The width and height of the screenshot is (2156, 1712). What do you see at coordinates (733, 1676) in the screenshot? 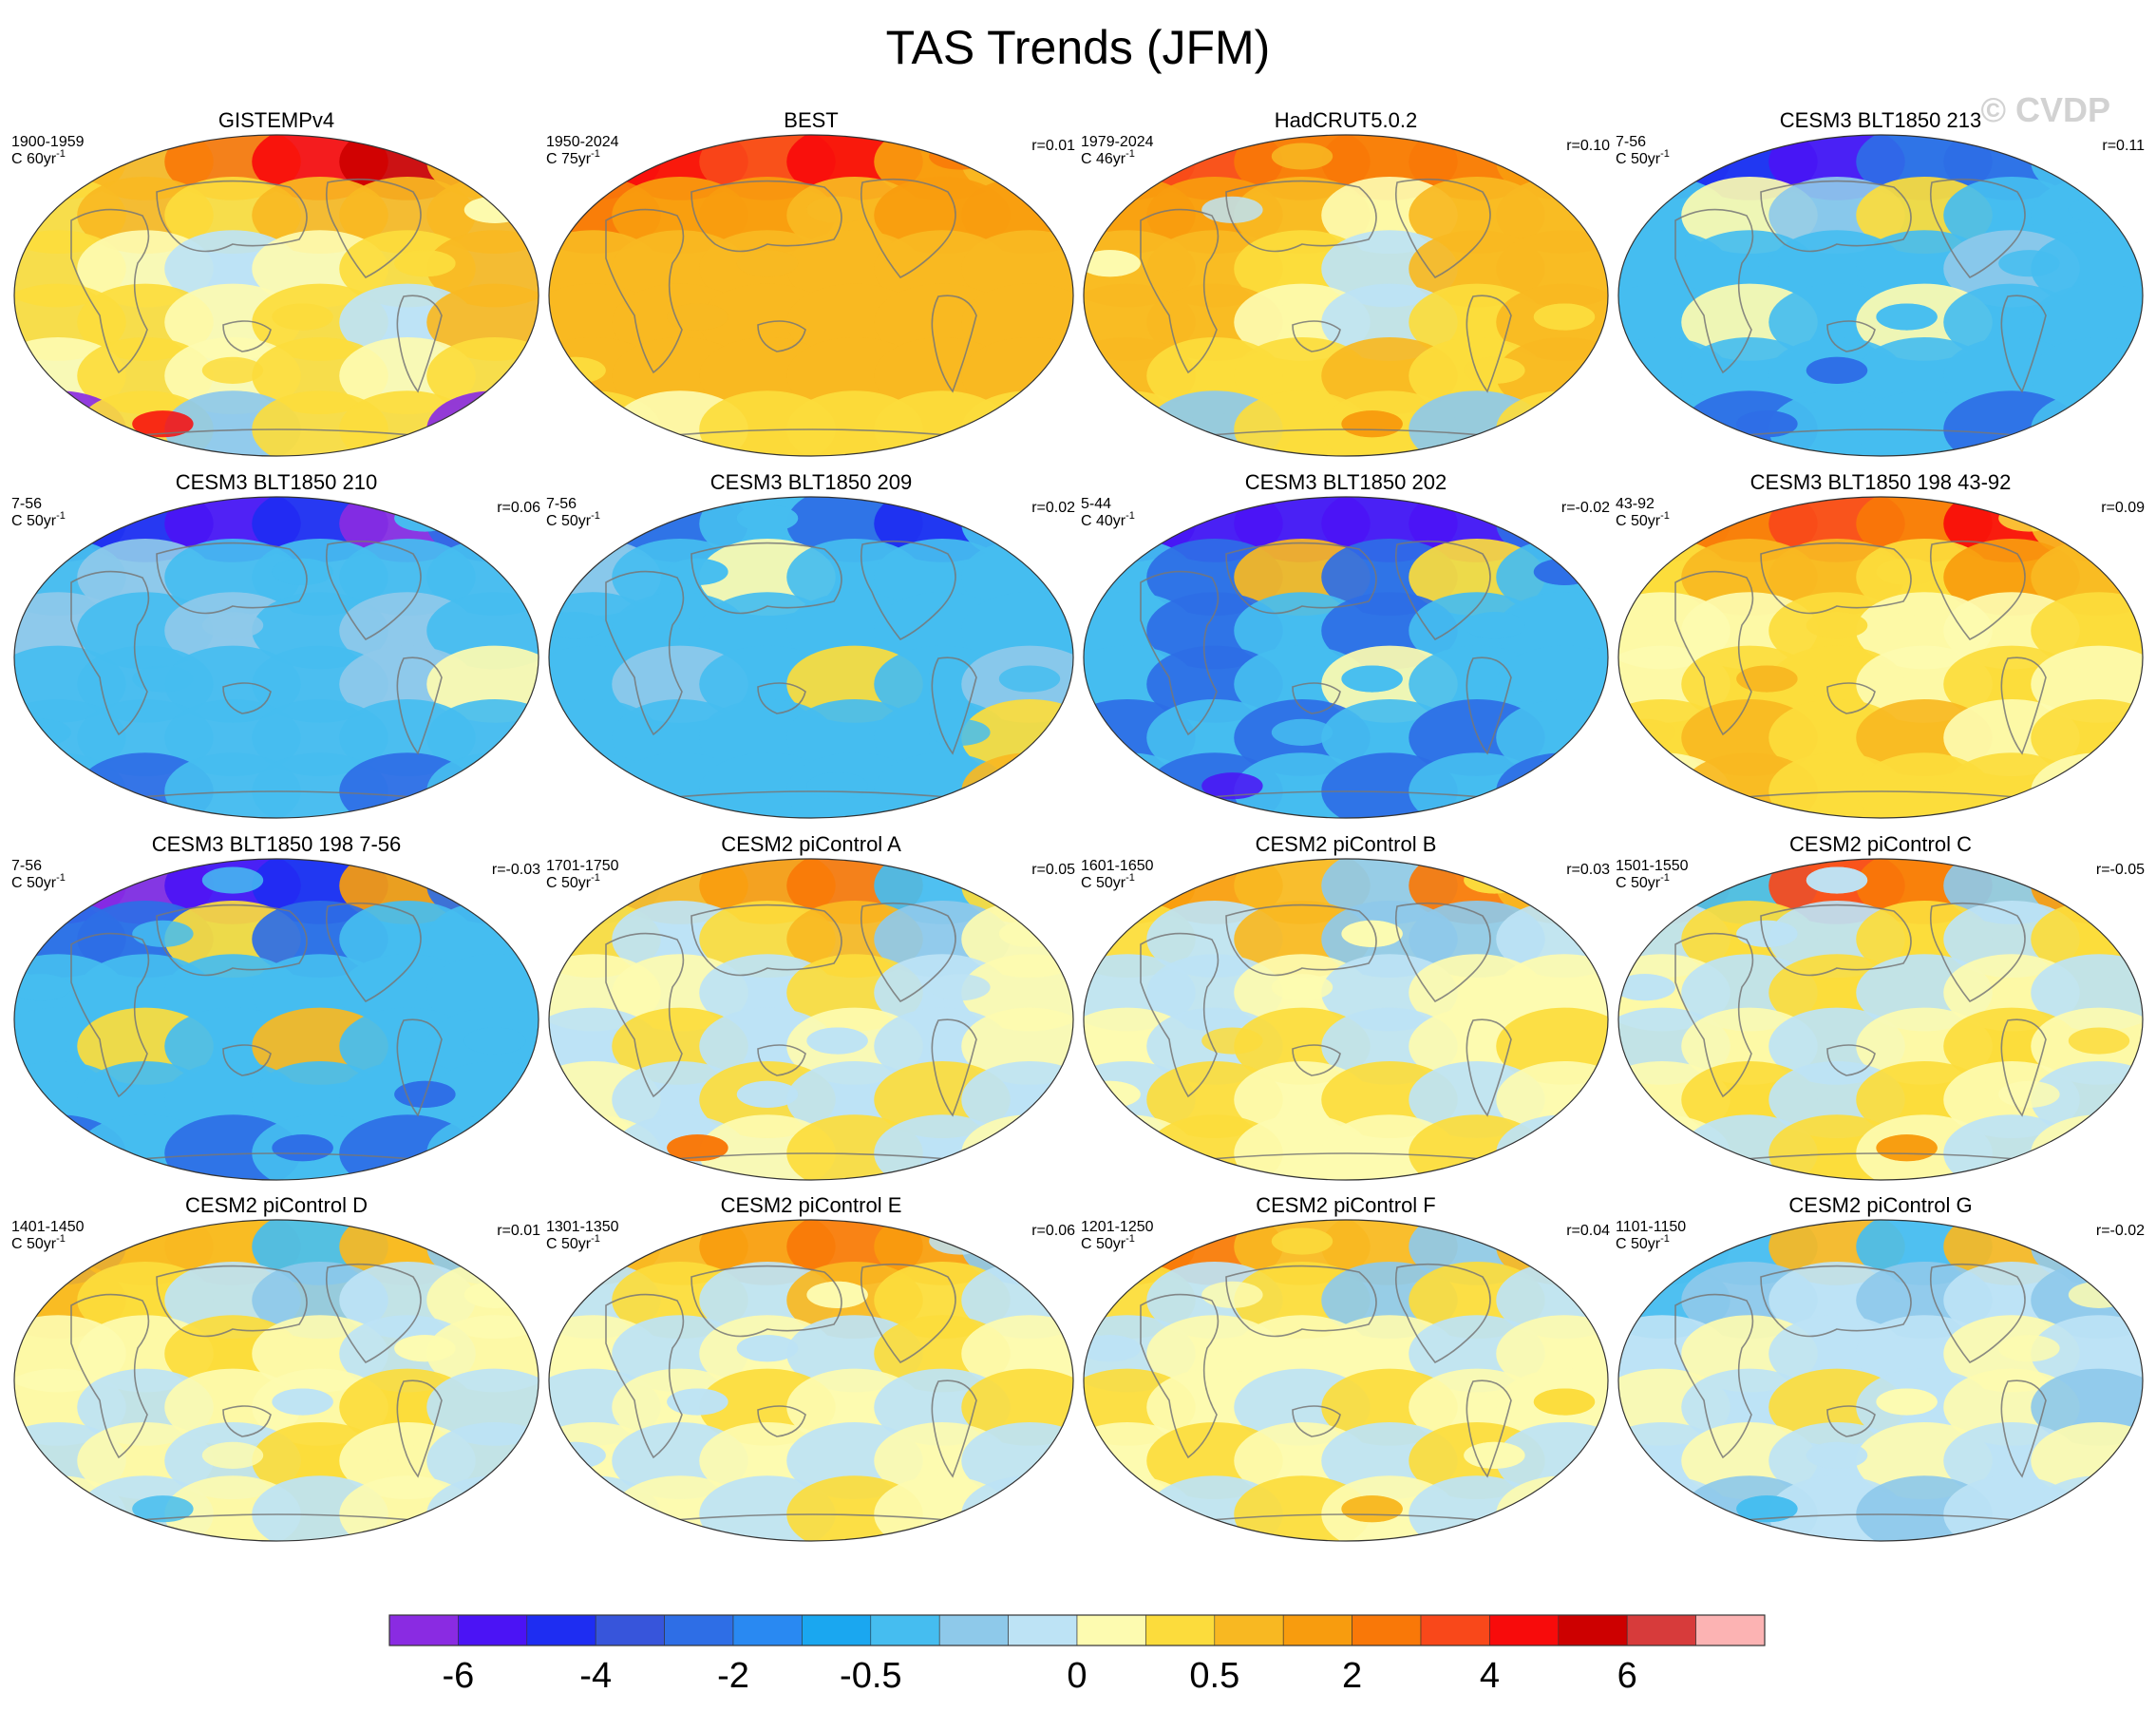
I see `colorbar-label: -2` at bounding box center [733, 1676].